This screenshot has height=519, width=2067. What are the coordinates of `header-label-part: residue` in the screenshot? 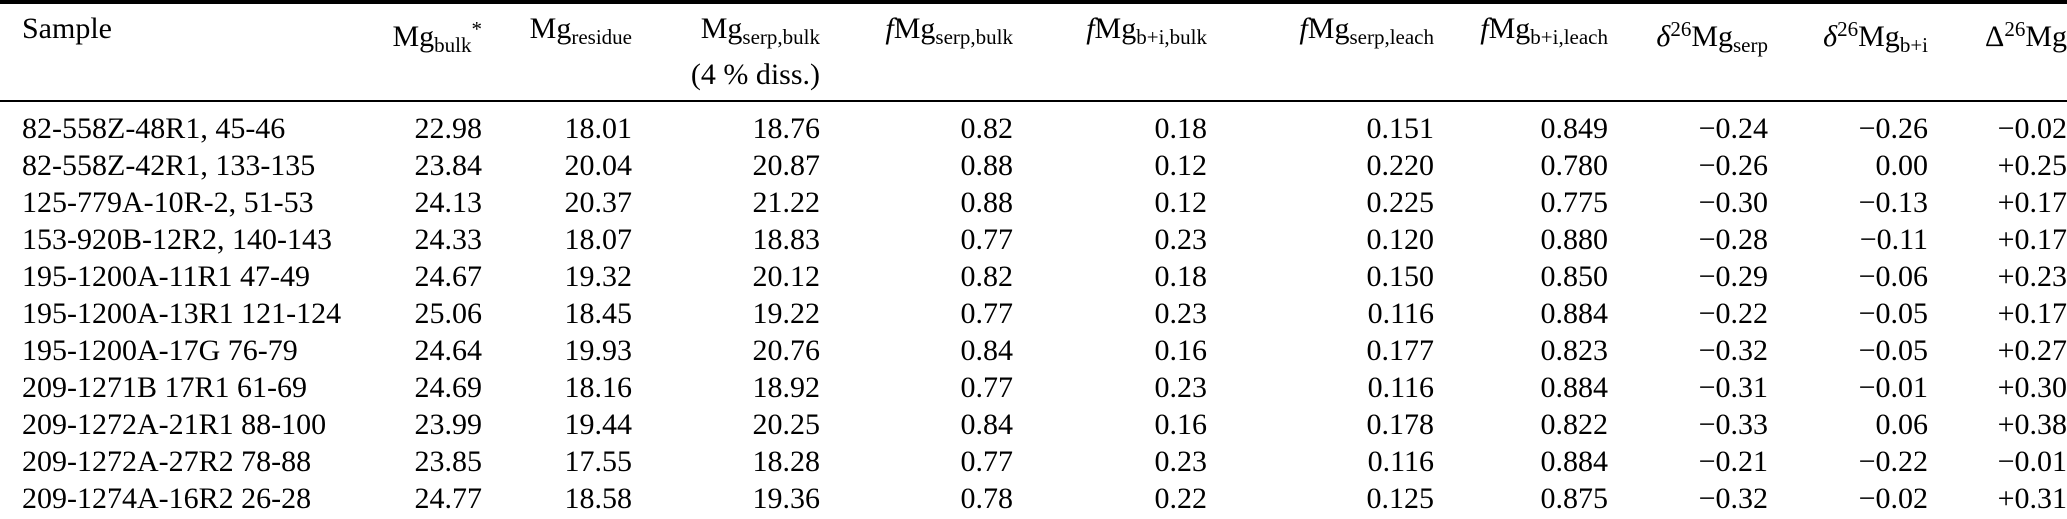 It's located at (601, 37).